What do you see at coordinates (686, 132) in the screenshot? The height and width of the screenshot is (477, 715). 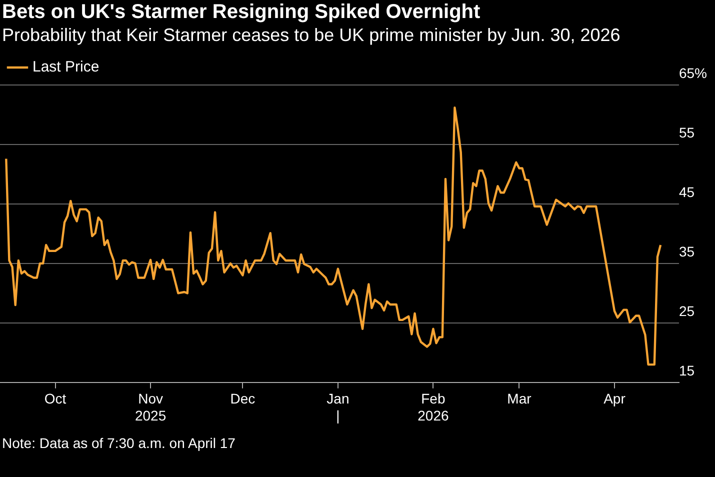 I see `y-tick-label: 55` at bounding box center [686, 132].